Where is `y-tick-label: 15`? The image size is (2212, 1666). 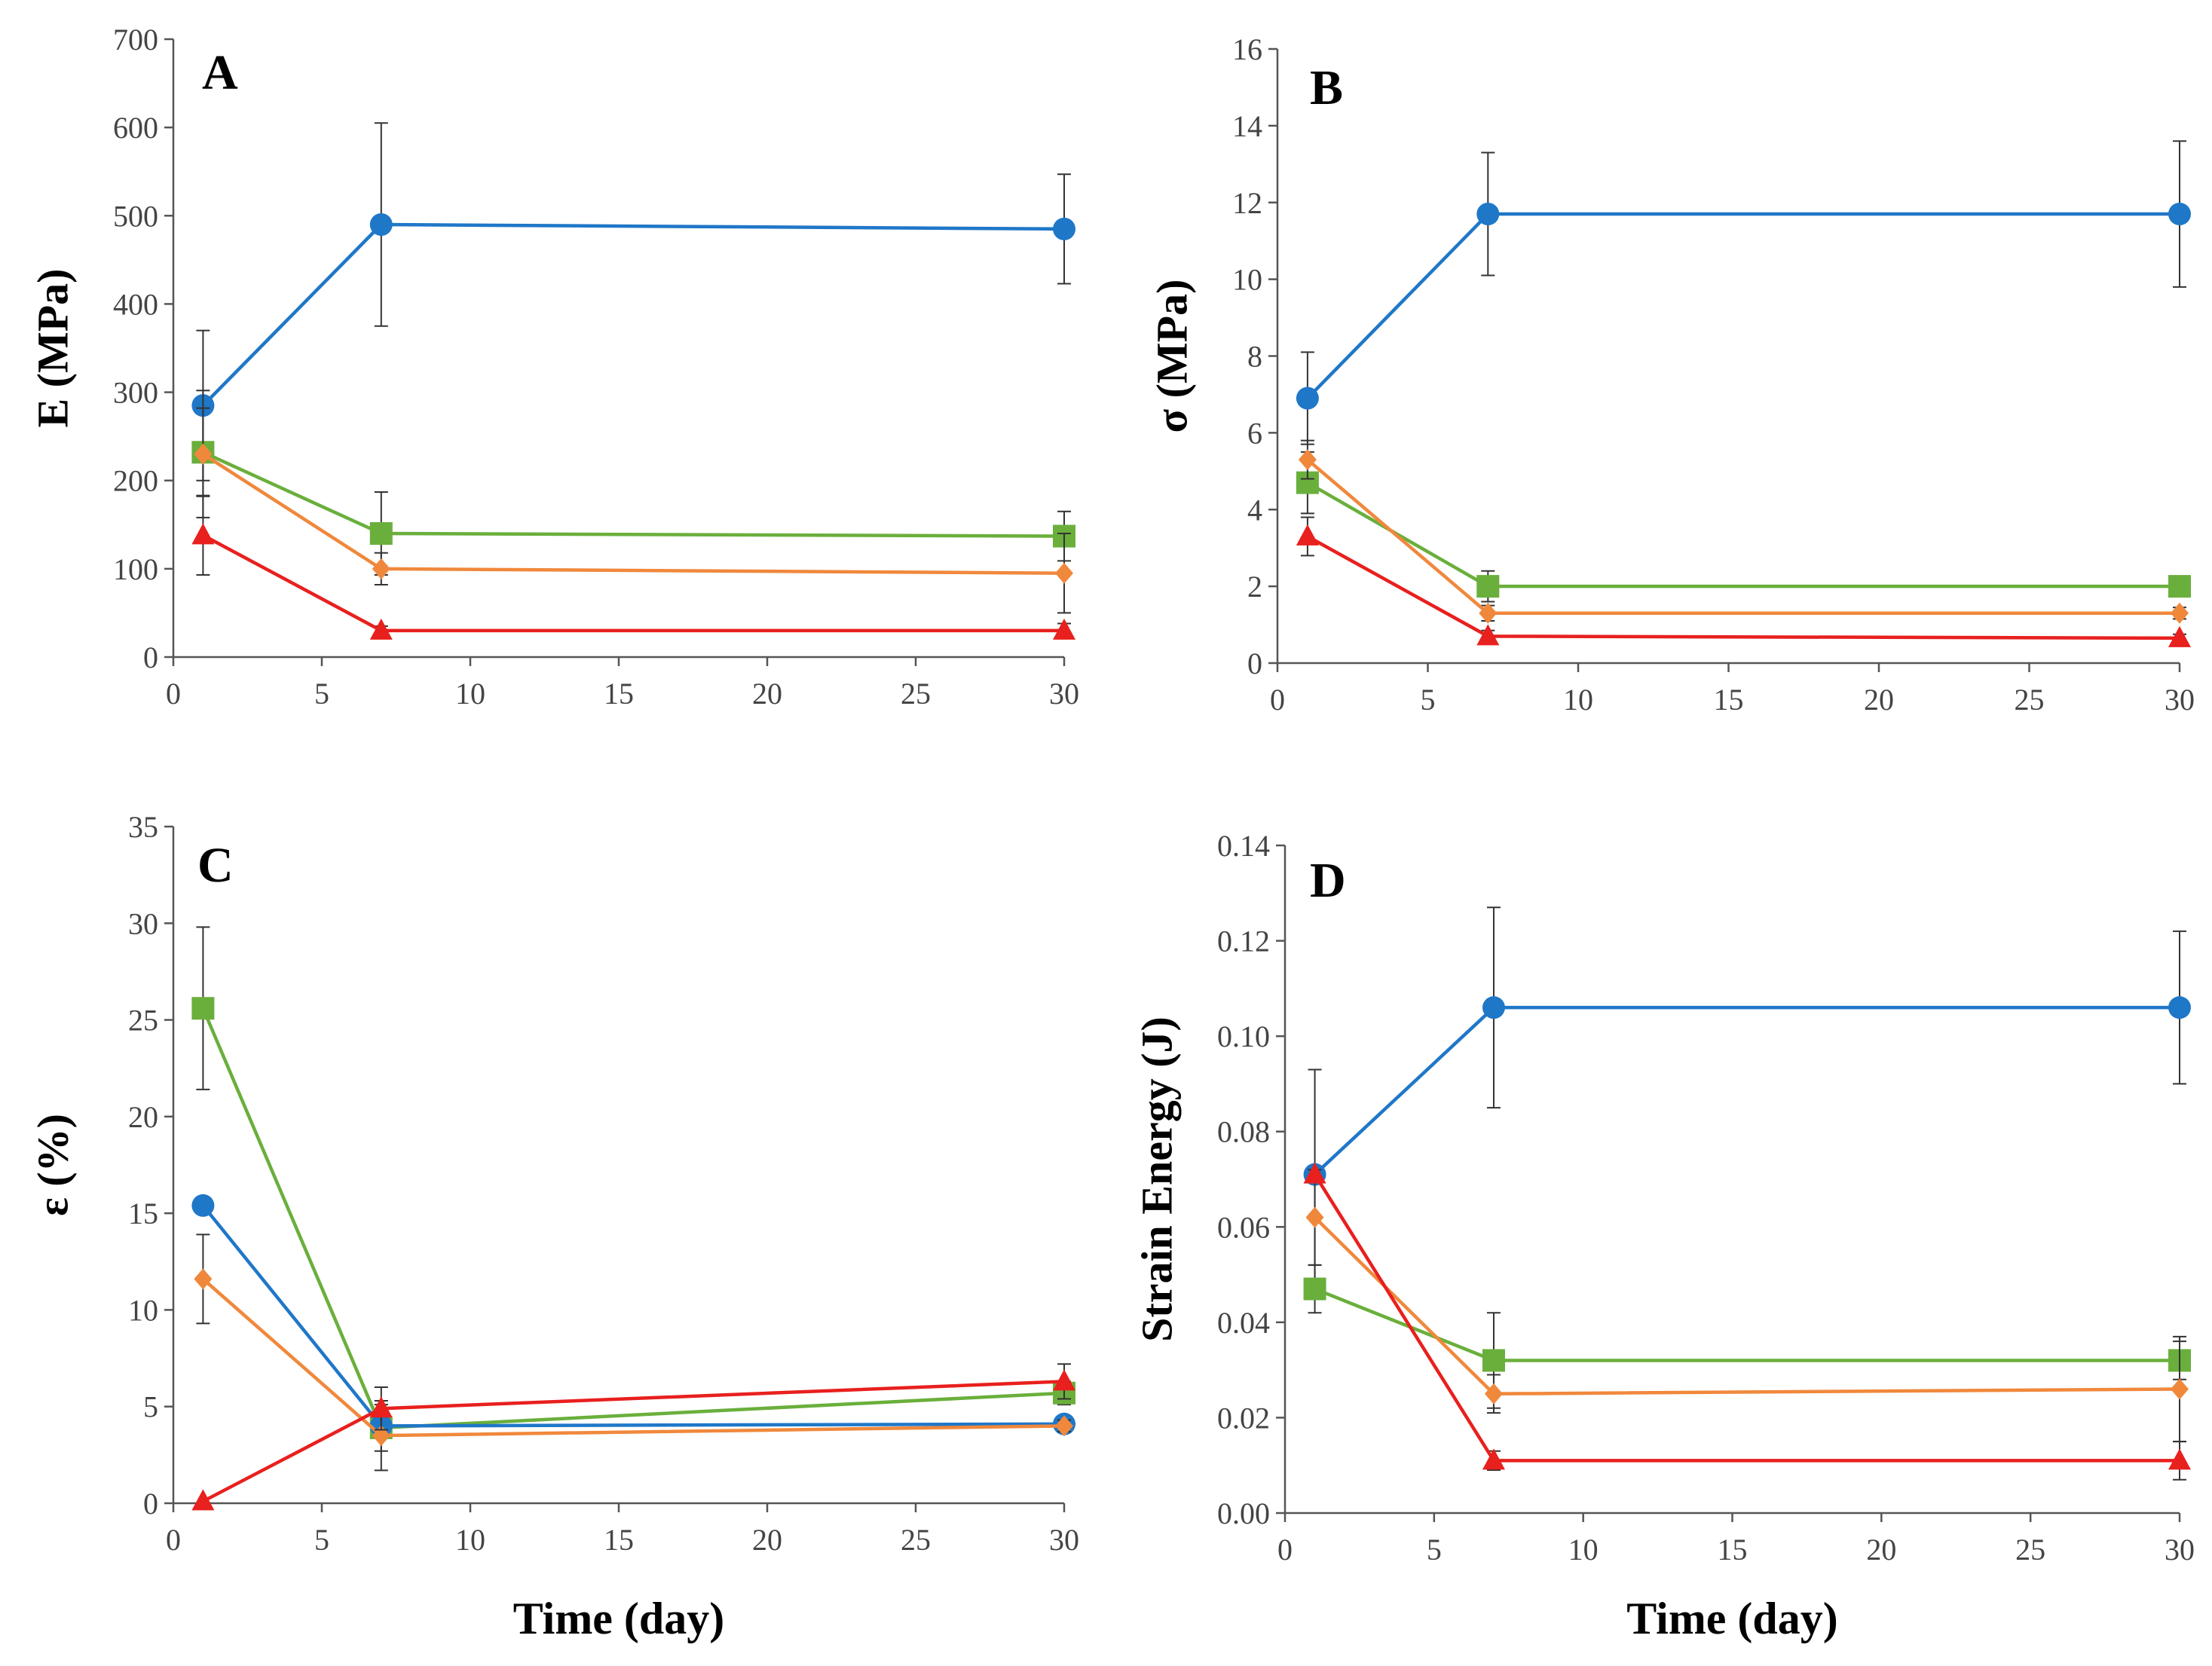
y-tick-label: 15 is located at coordinates (143, 1213).